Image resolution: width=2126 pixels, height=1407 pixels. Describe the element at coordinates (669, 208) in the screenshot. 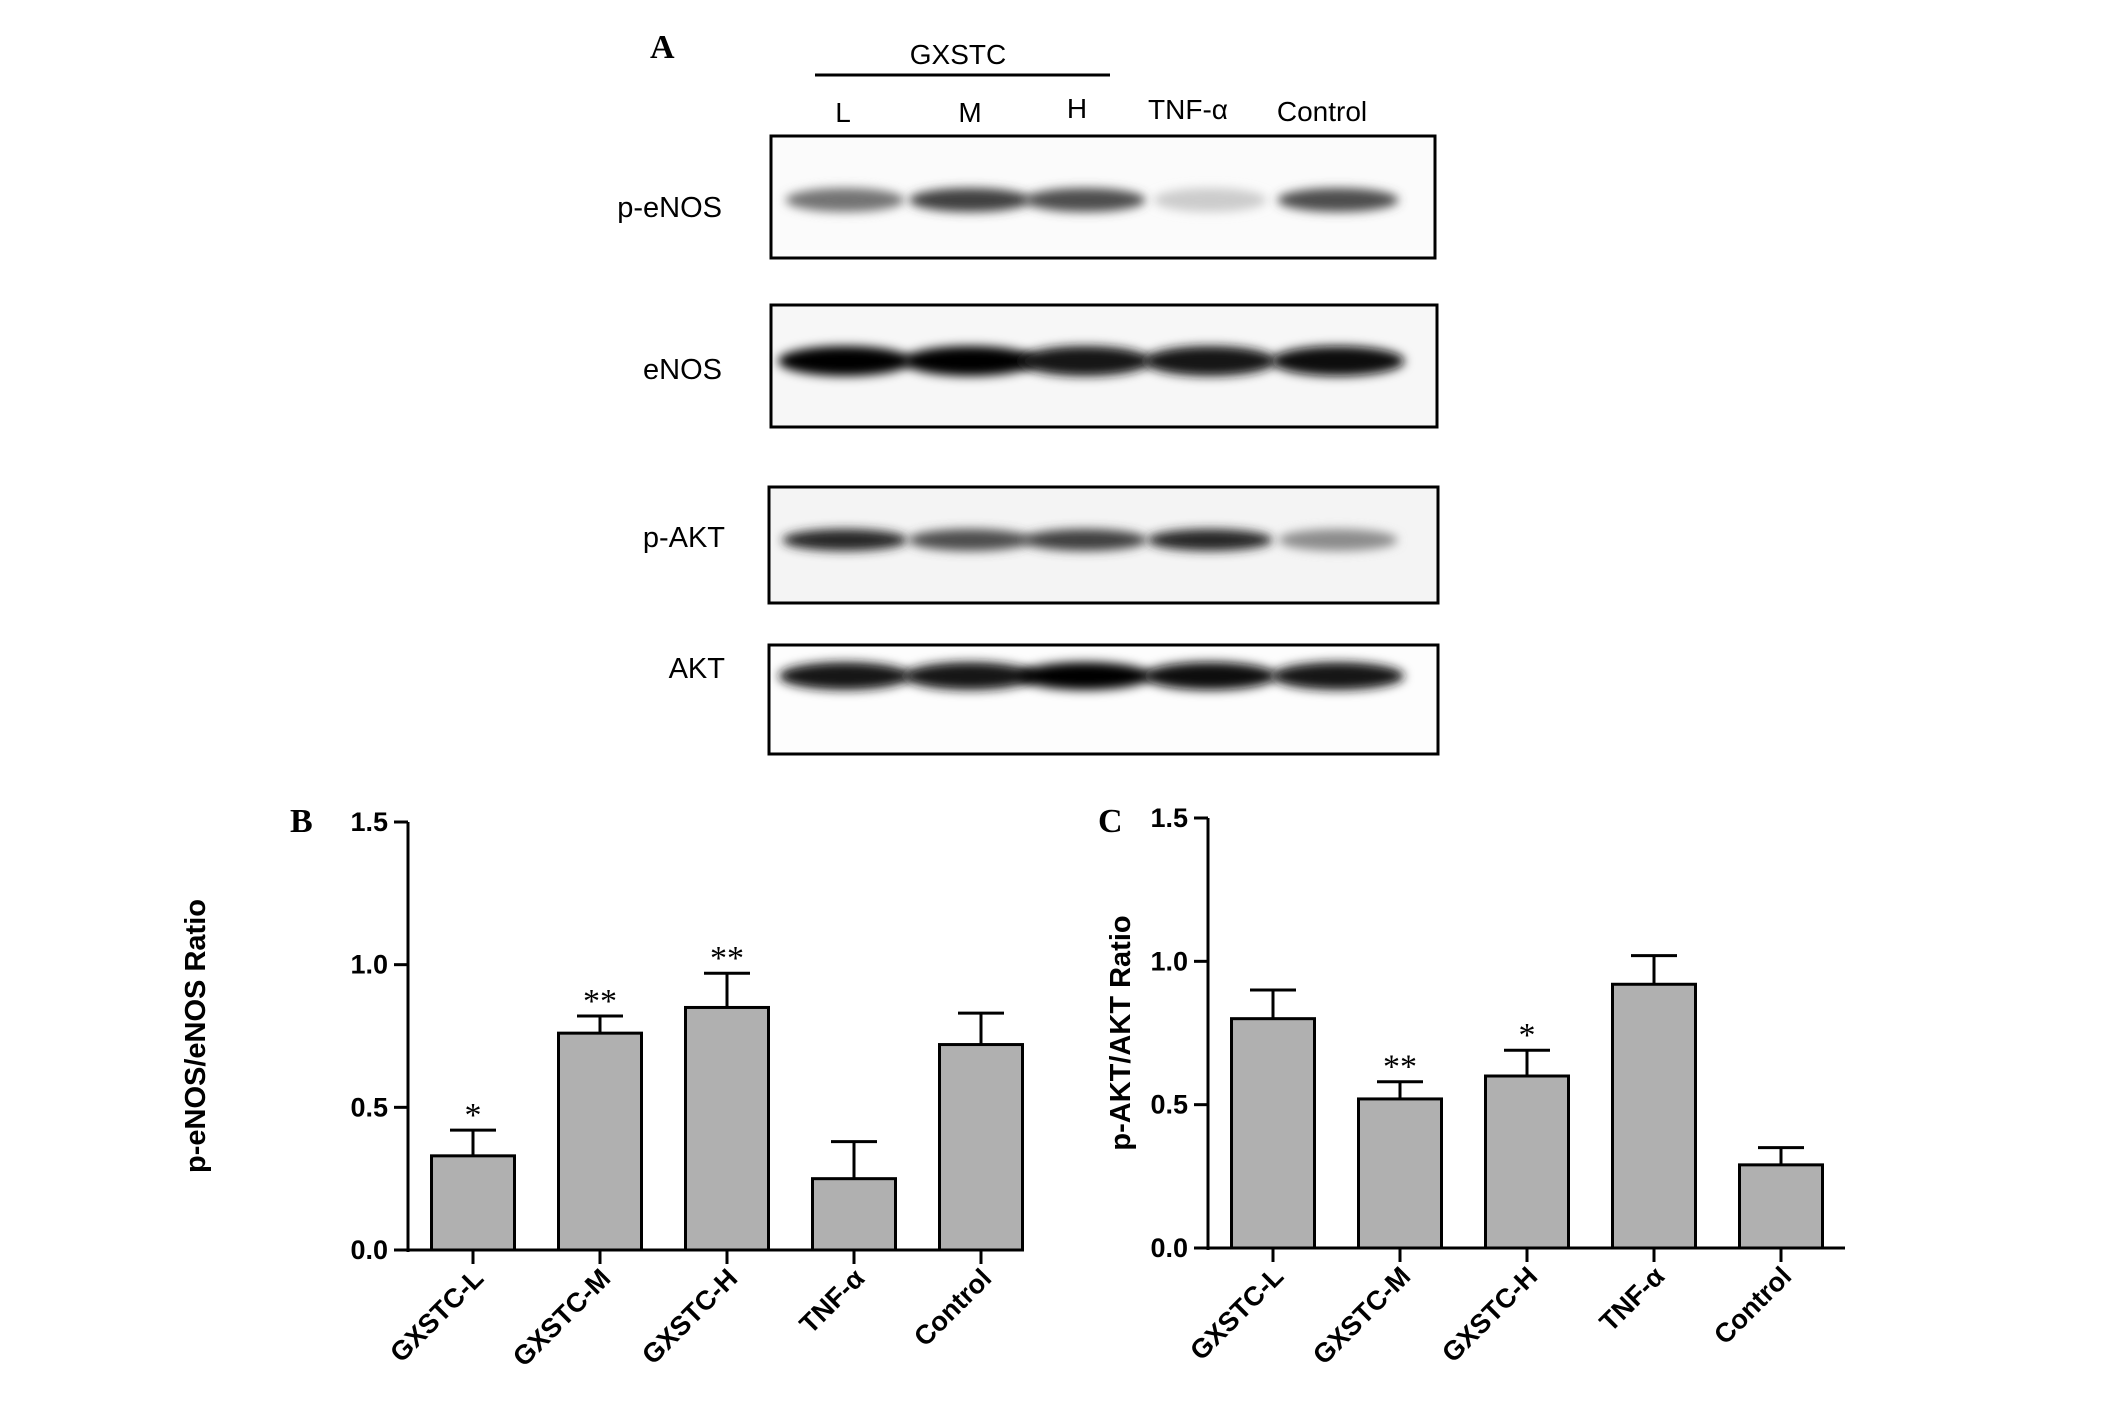

I see `protein-label-p-enos: p-eNOS` at that location.